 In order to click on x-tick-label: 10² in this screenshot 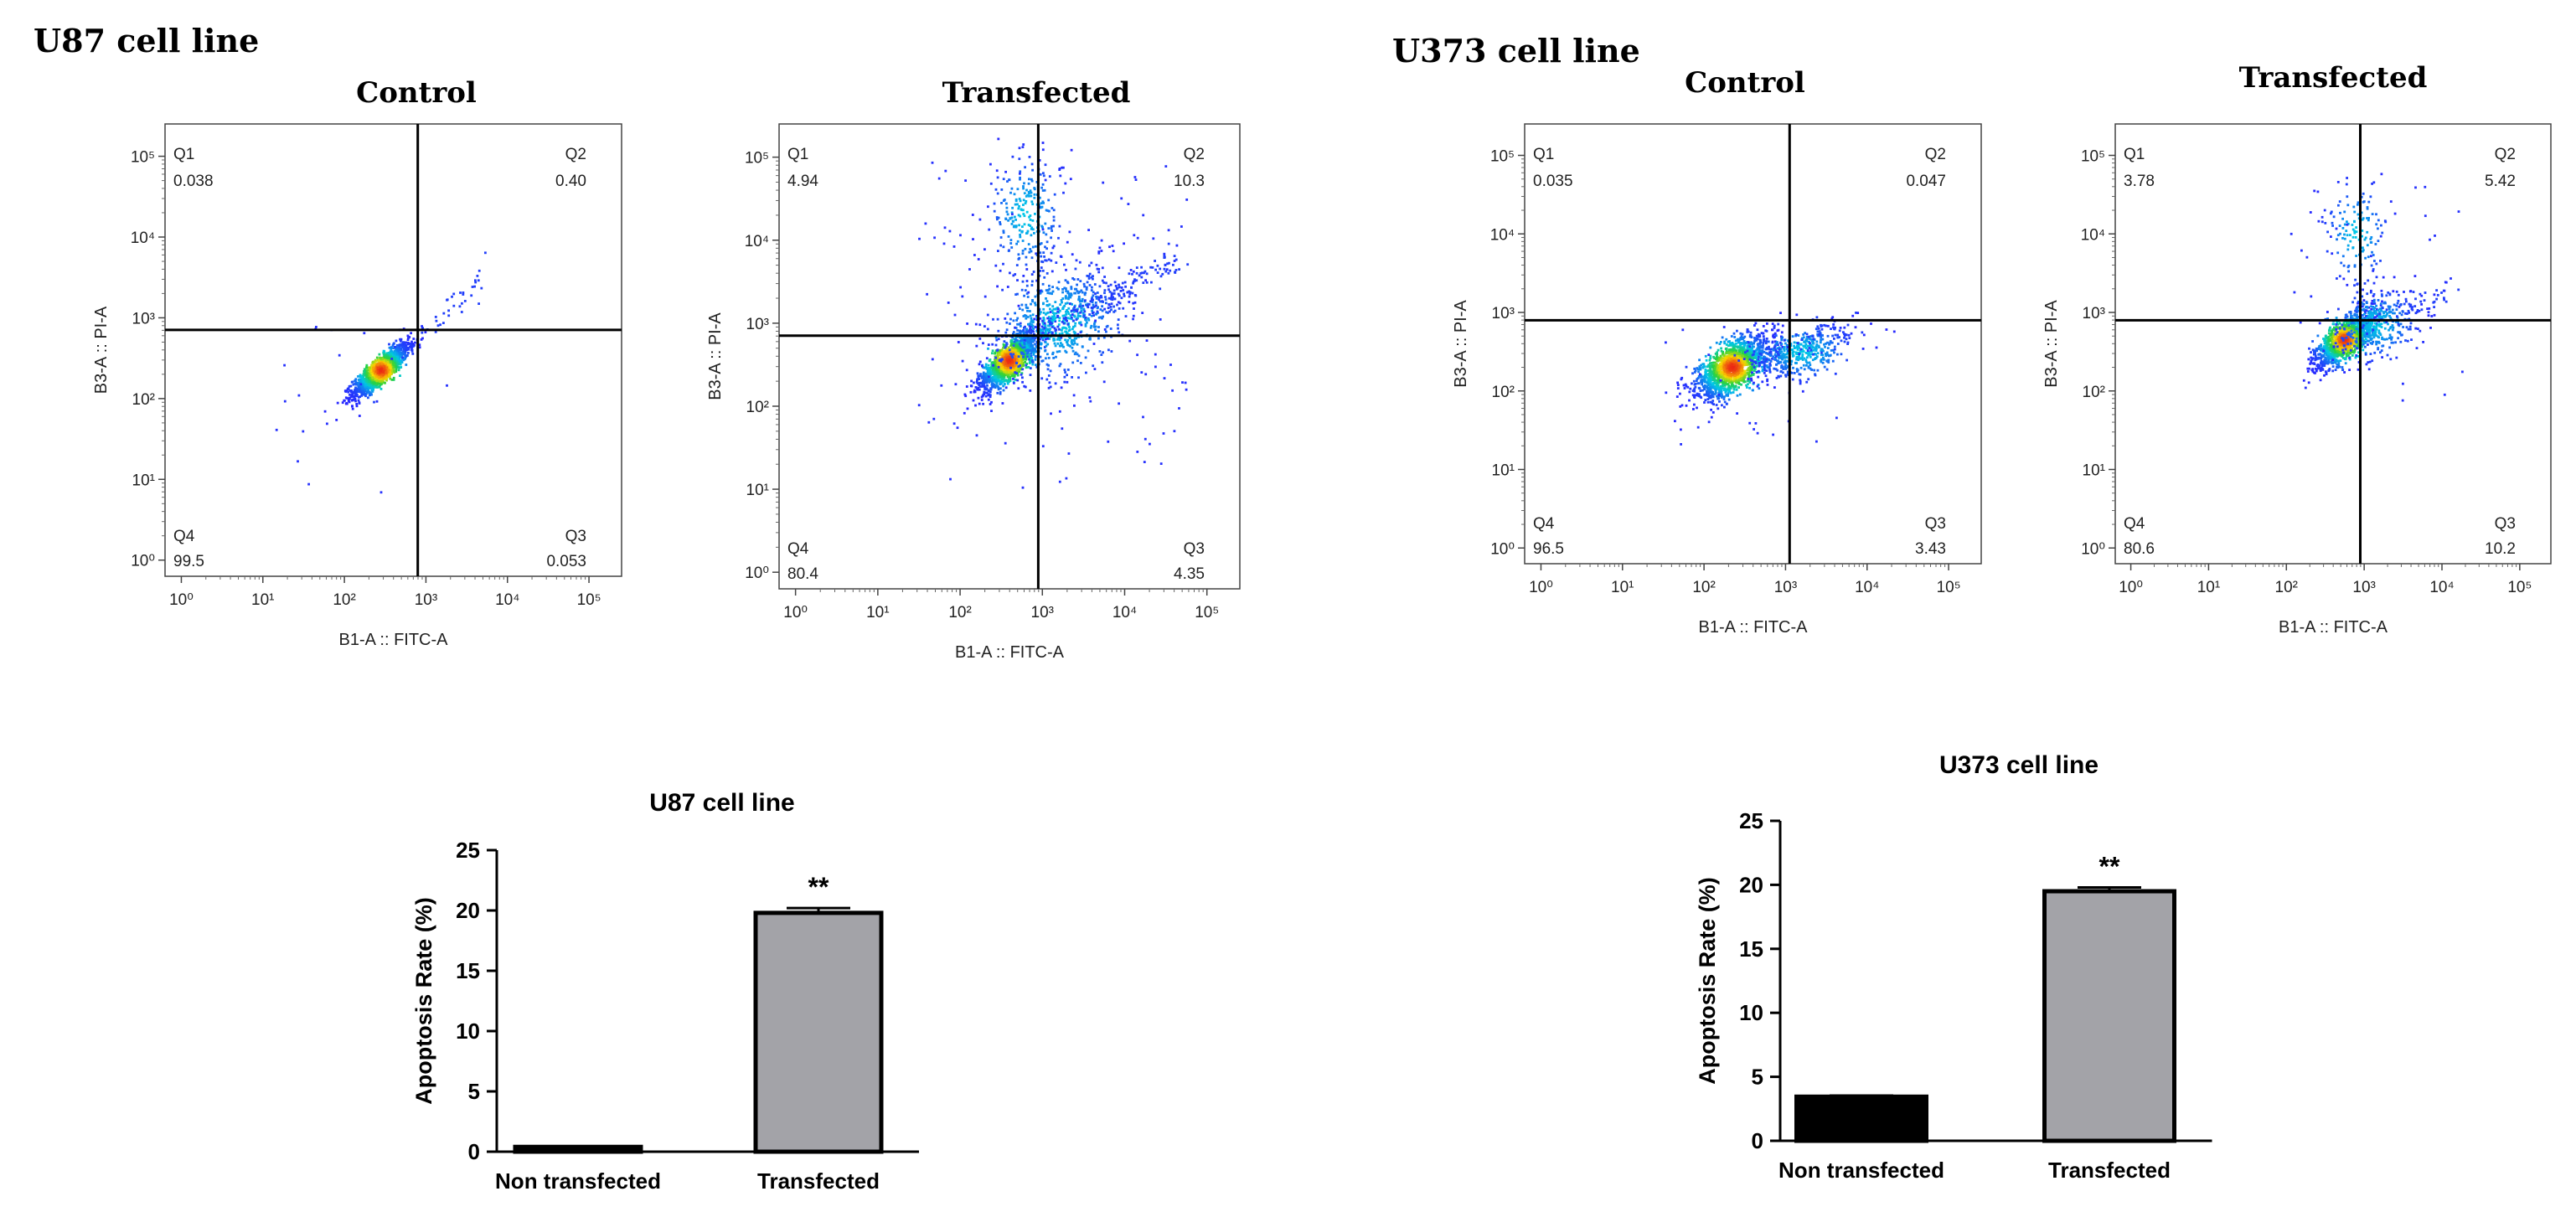, I will do `click(344, 600)`.